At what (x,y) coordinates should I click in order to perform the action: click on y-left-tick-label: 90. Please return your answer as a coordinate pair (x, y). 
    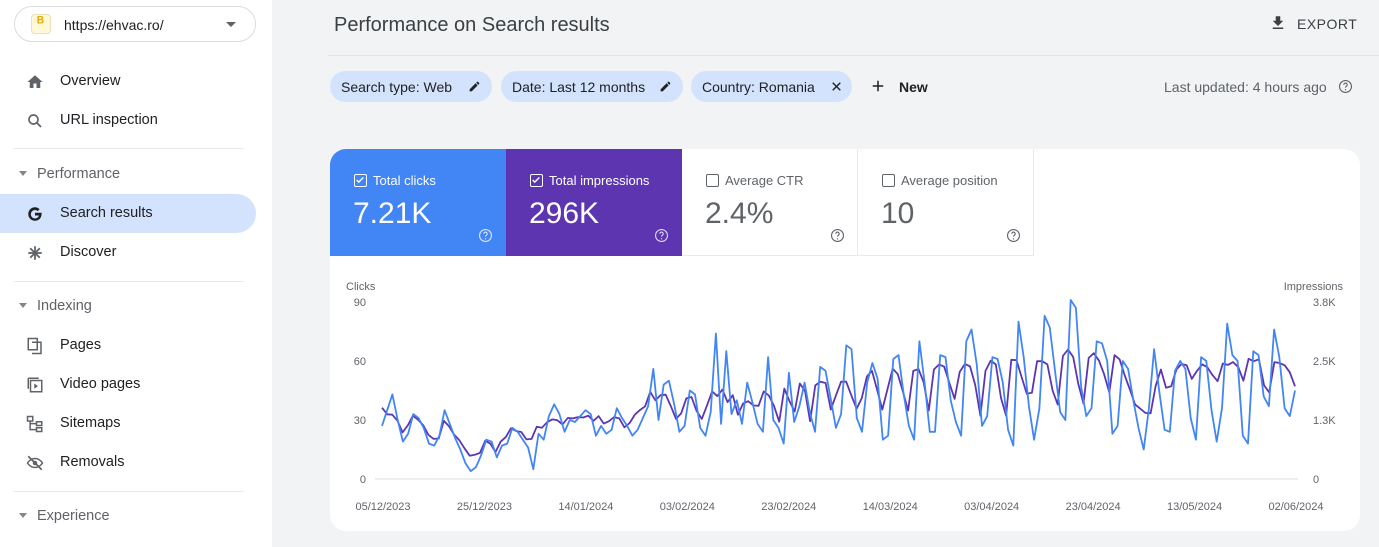
    Looking at the image, I should click on (360, 303).